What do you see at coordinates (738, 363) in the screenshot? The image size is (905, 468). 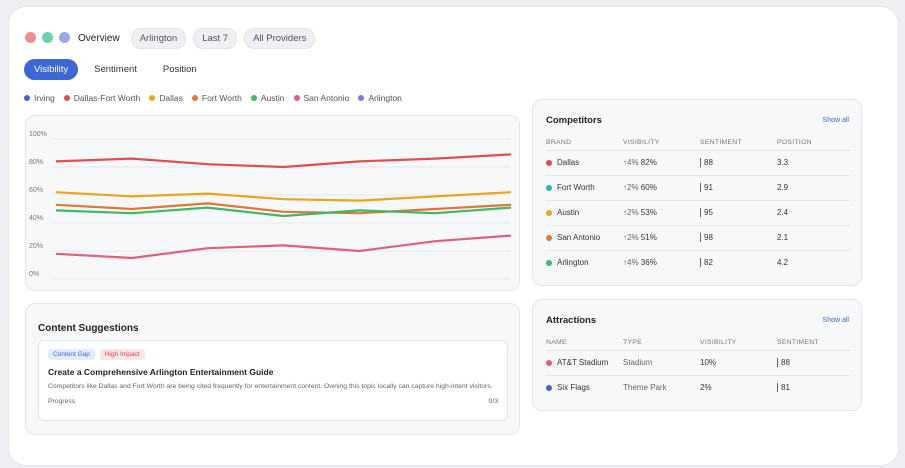 I see `attraction-visibility: 10%` at bounding box center [738, 363].